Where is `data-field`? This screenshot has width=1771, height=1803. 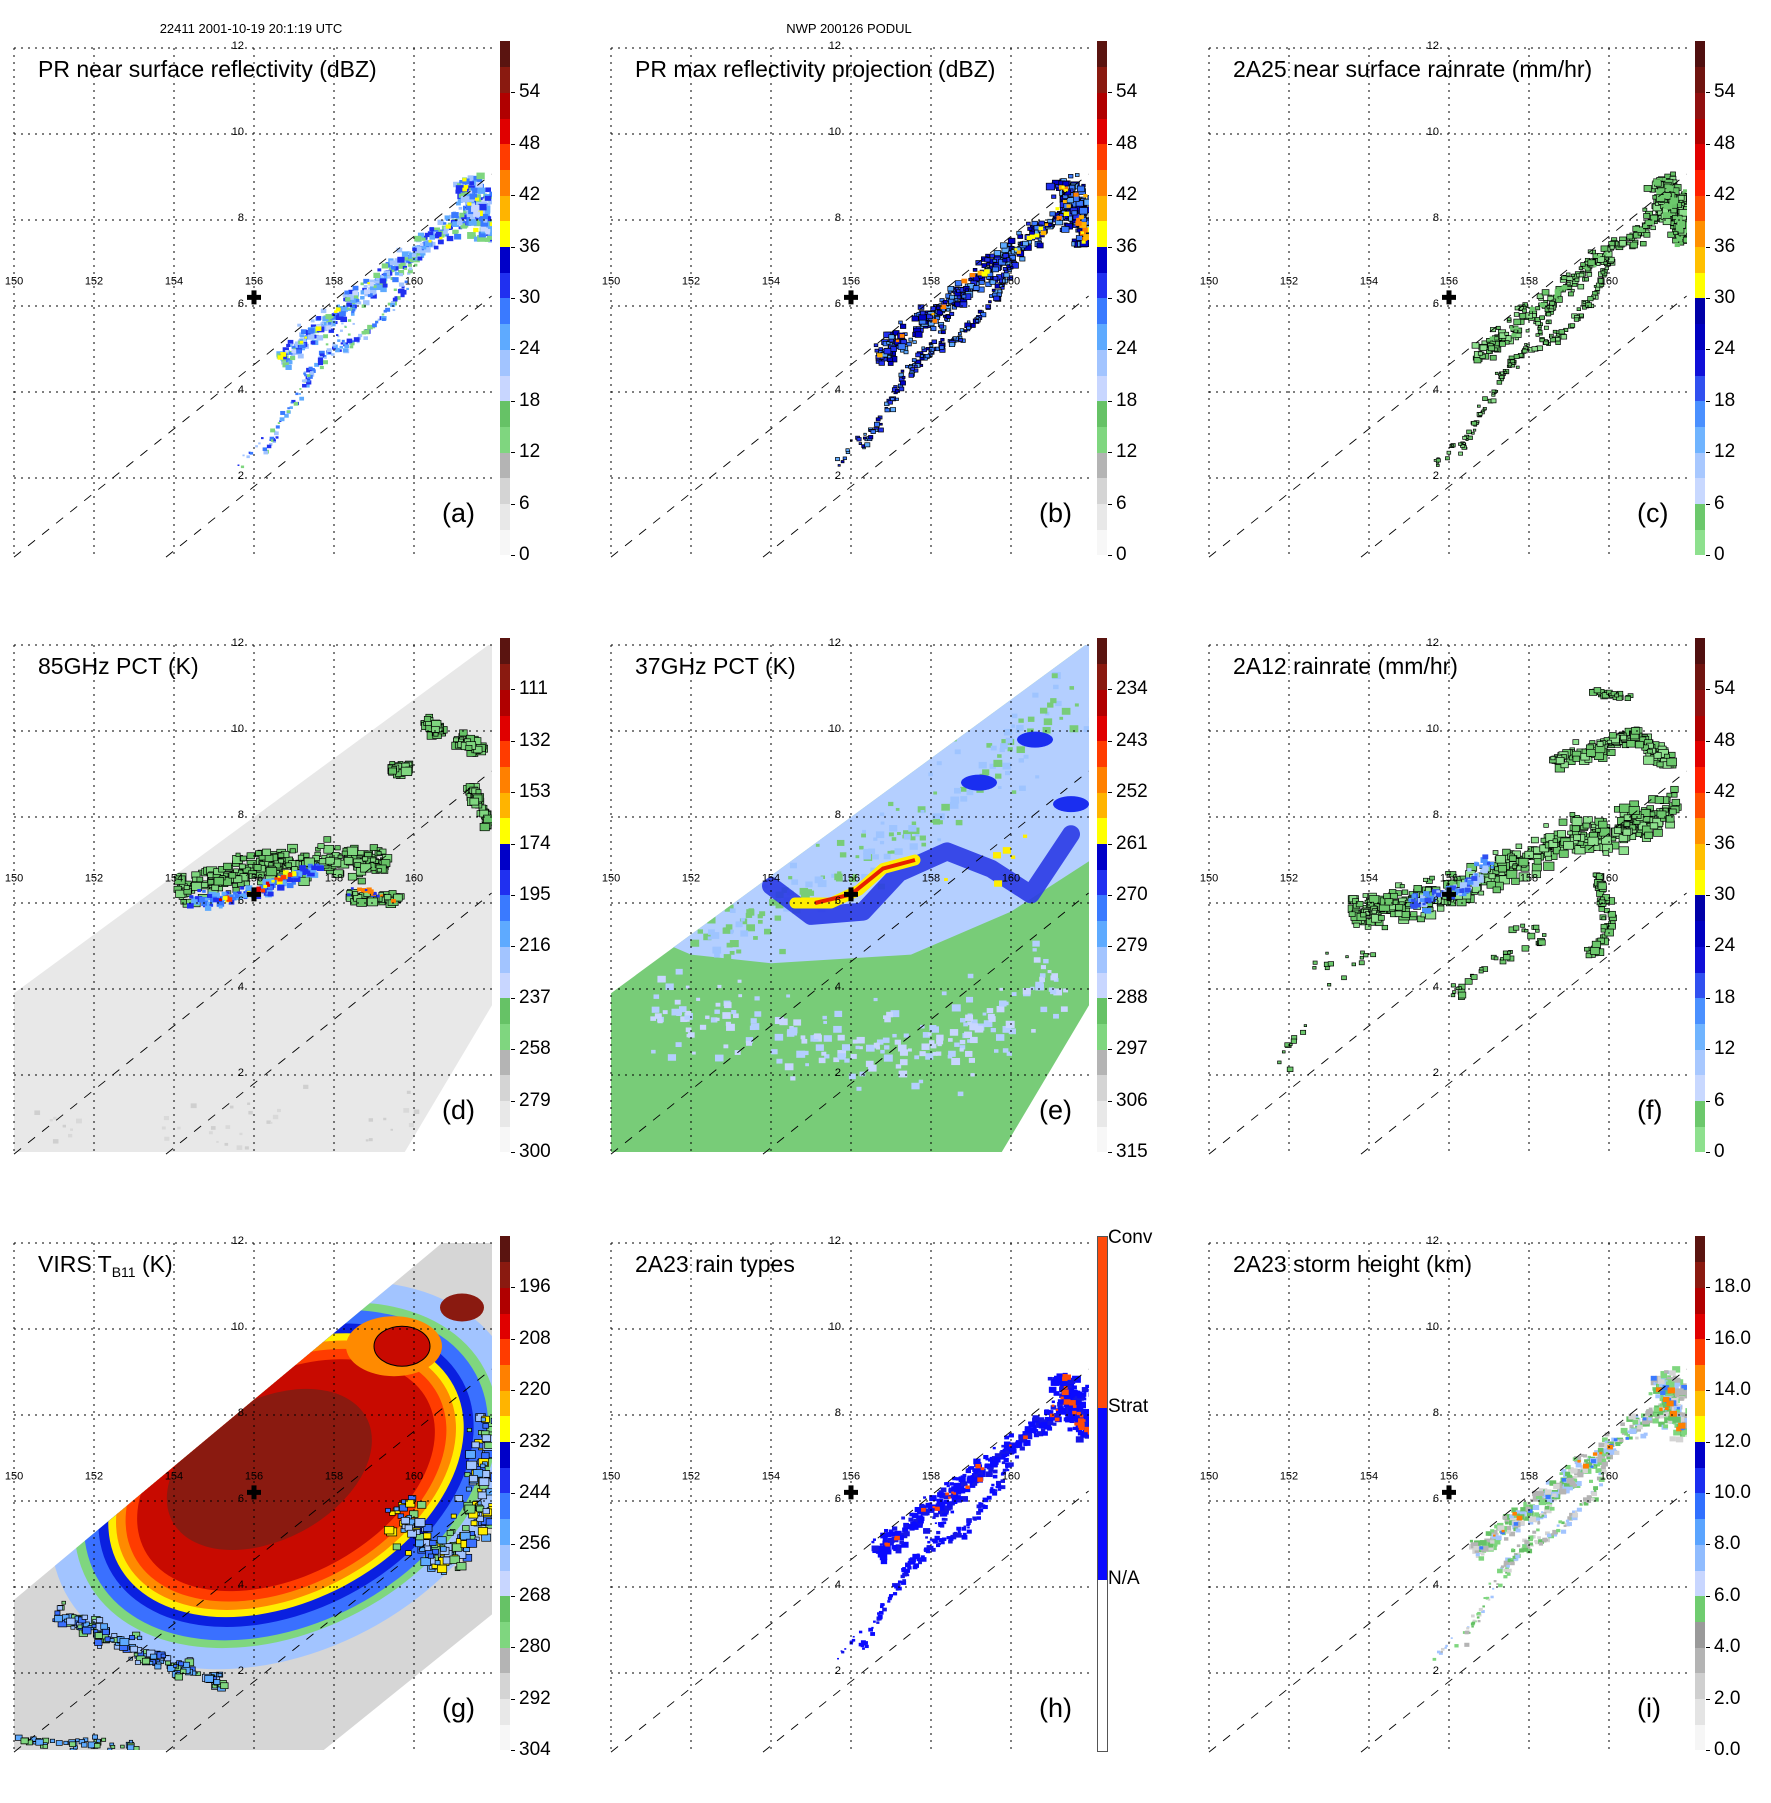 data-field is located at coordinates (372, 321).